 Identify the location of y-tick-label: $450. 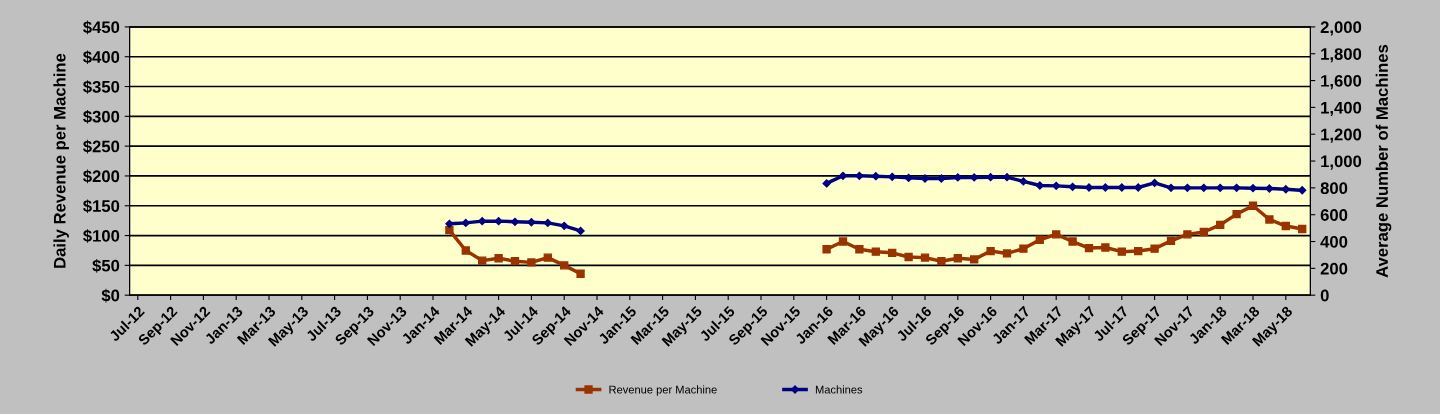
(101, 27).